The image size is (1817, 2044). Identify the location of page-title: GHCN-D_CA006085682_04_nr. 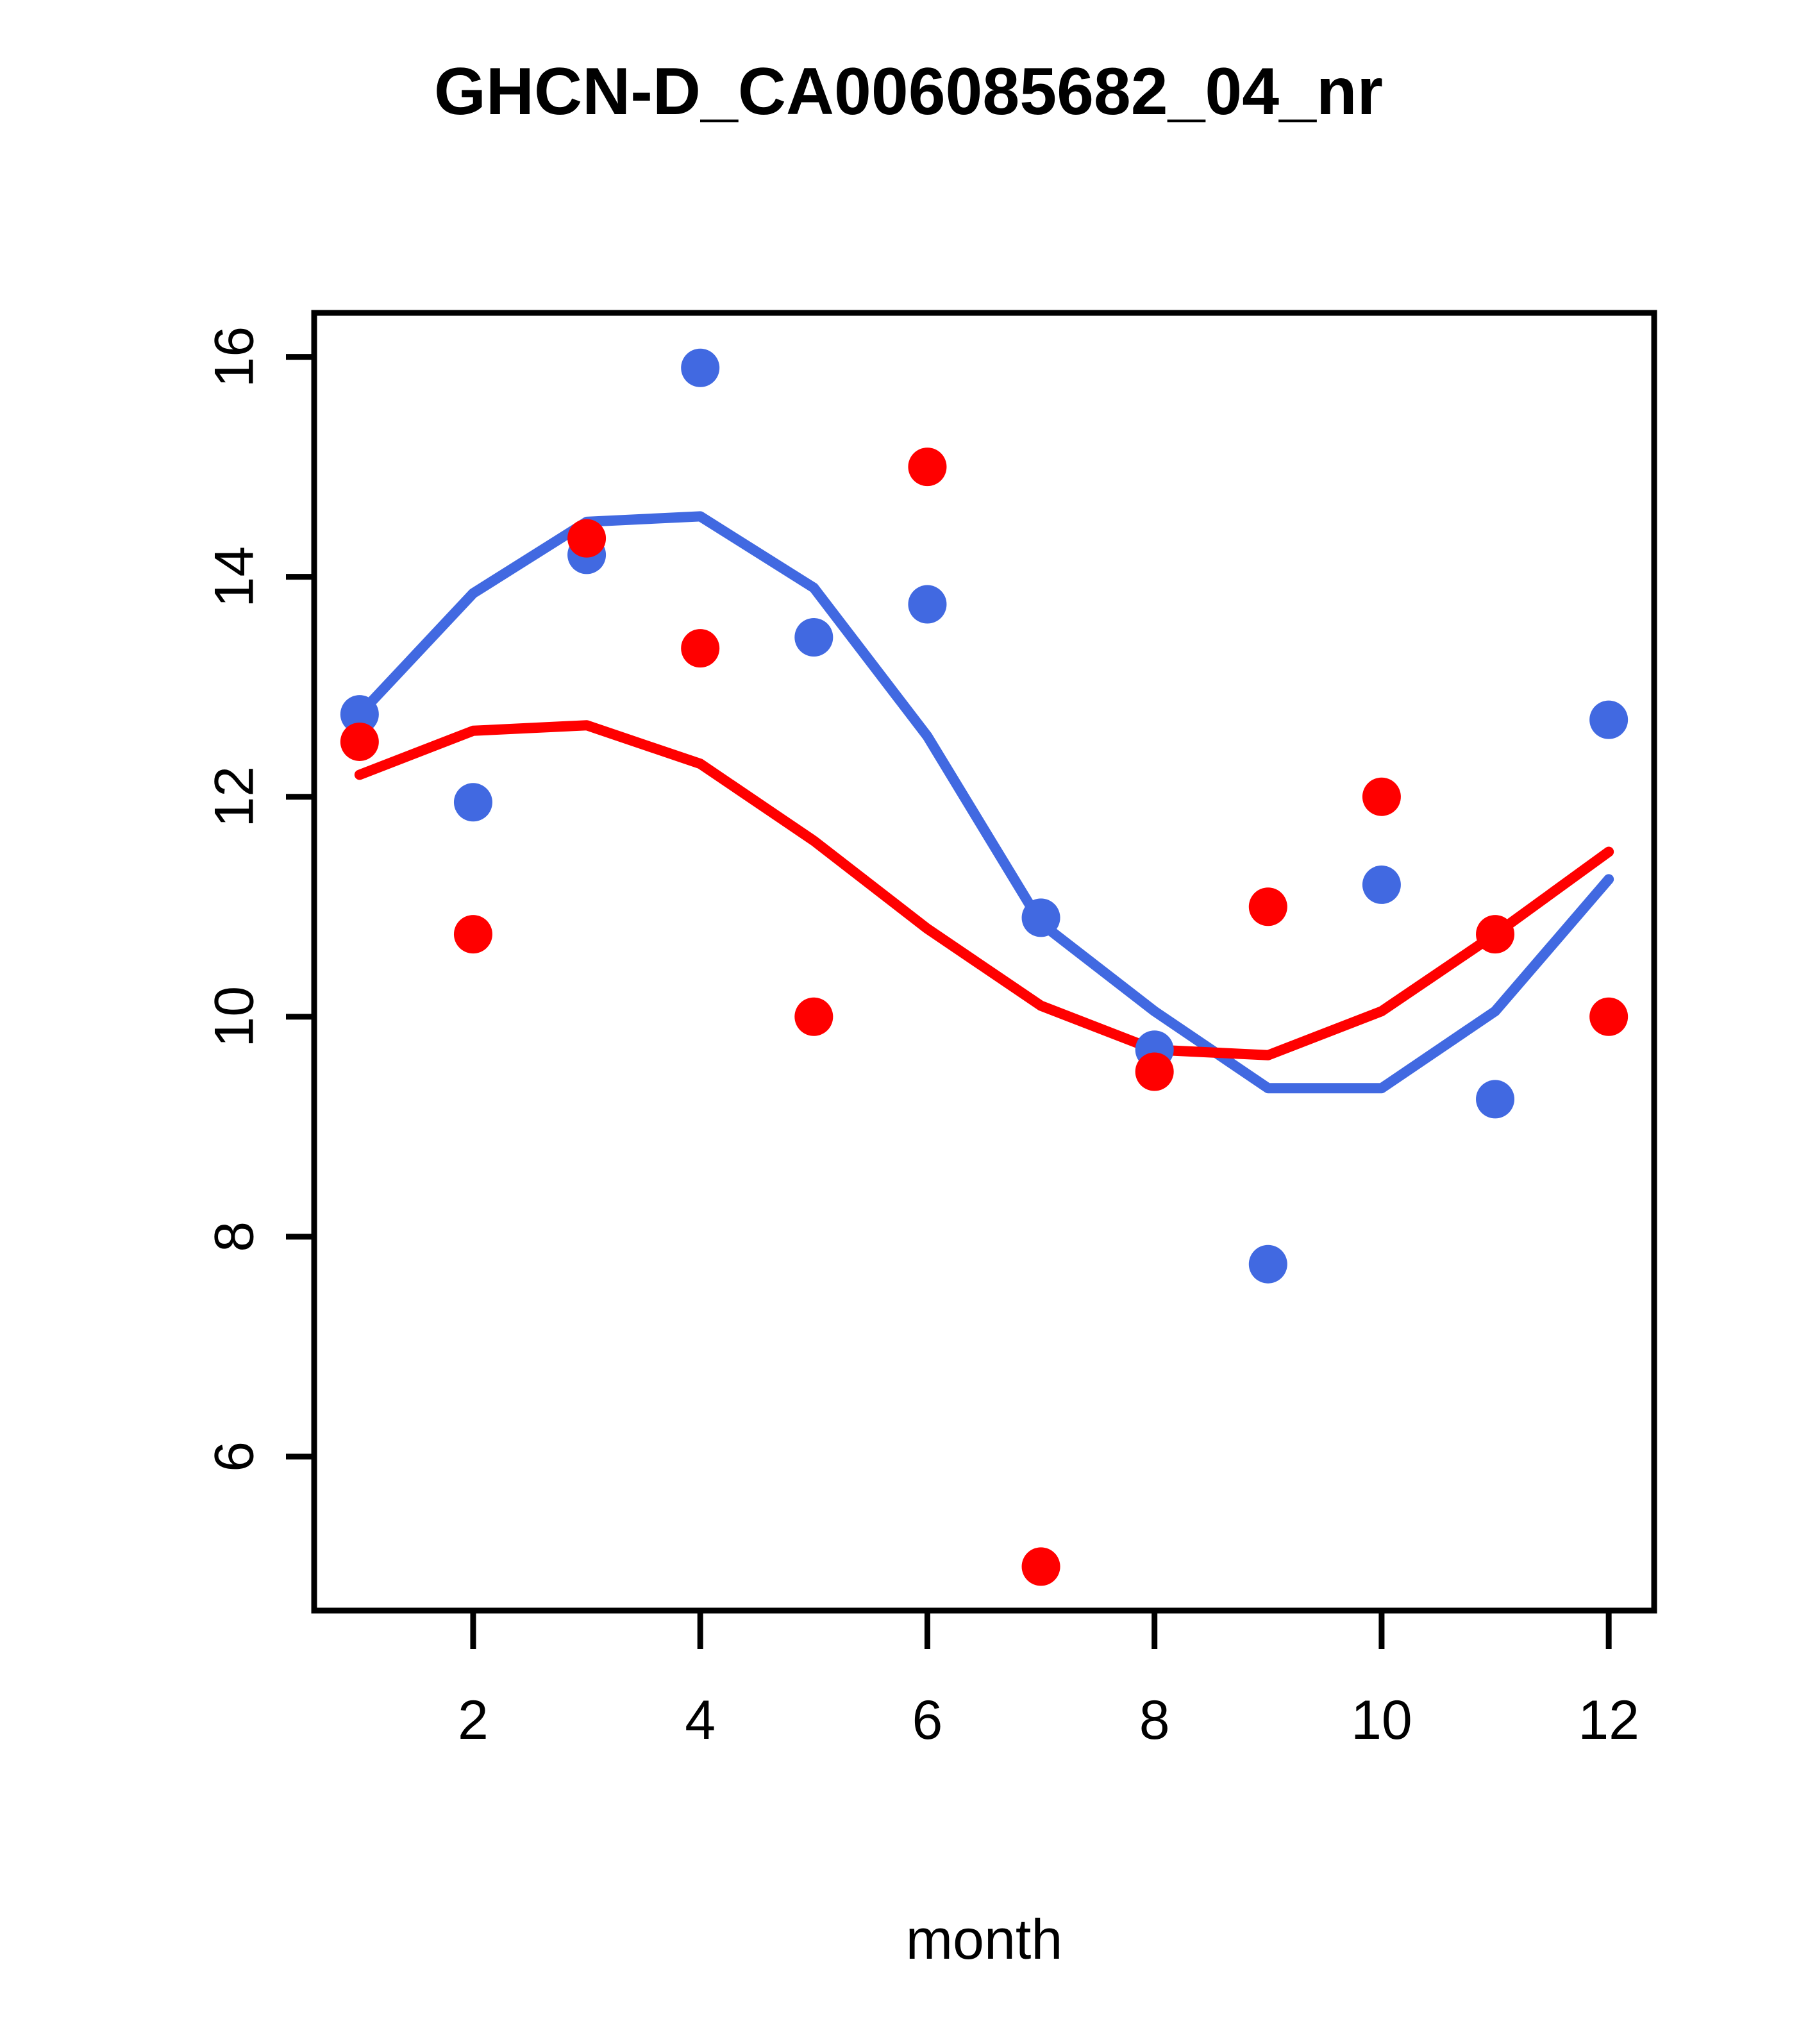
(908, 91).